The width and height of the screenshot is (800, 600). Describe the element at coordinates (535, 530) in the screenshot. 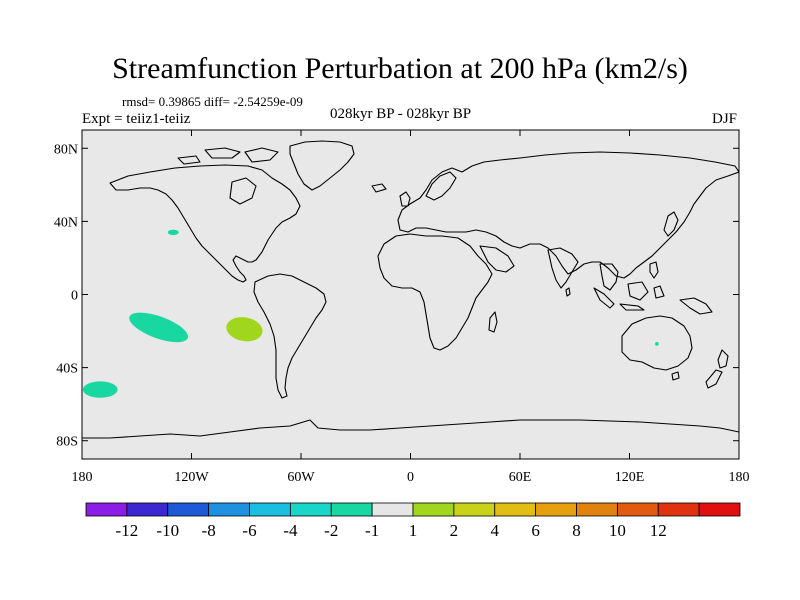

I see `colorbar-label: 6` at that location.